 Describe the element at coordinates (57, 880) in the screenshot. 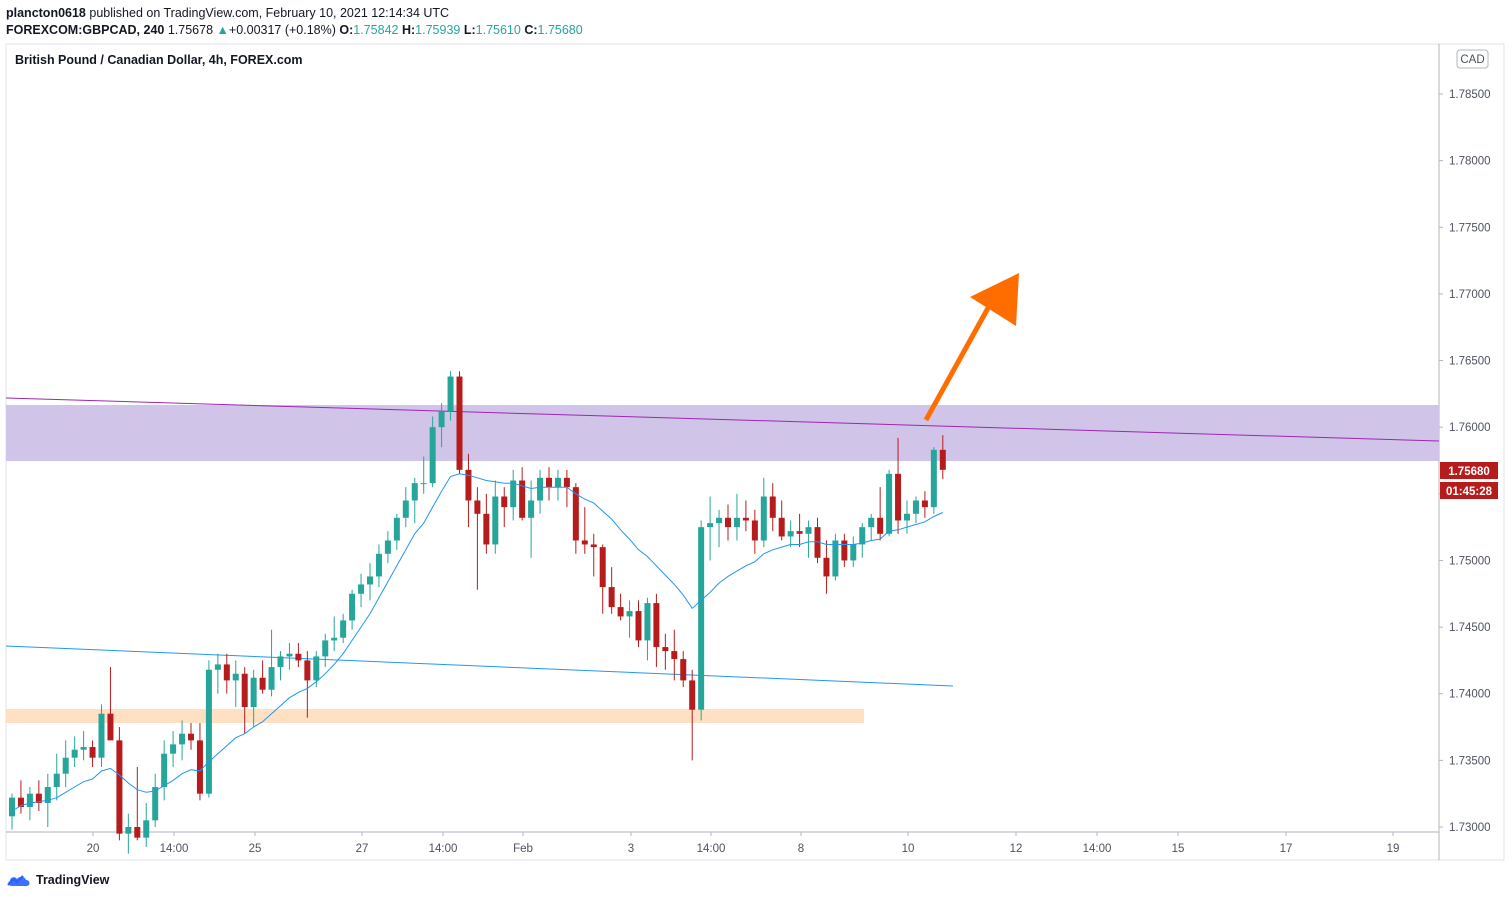

I see `footer-branding: TradingView` at that location.